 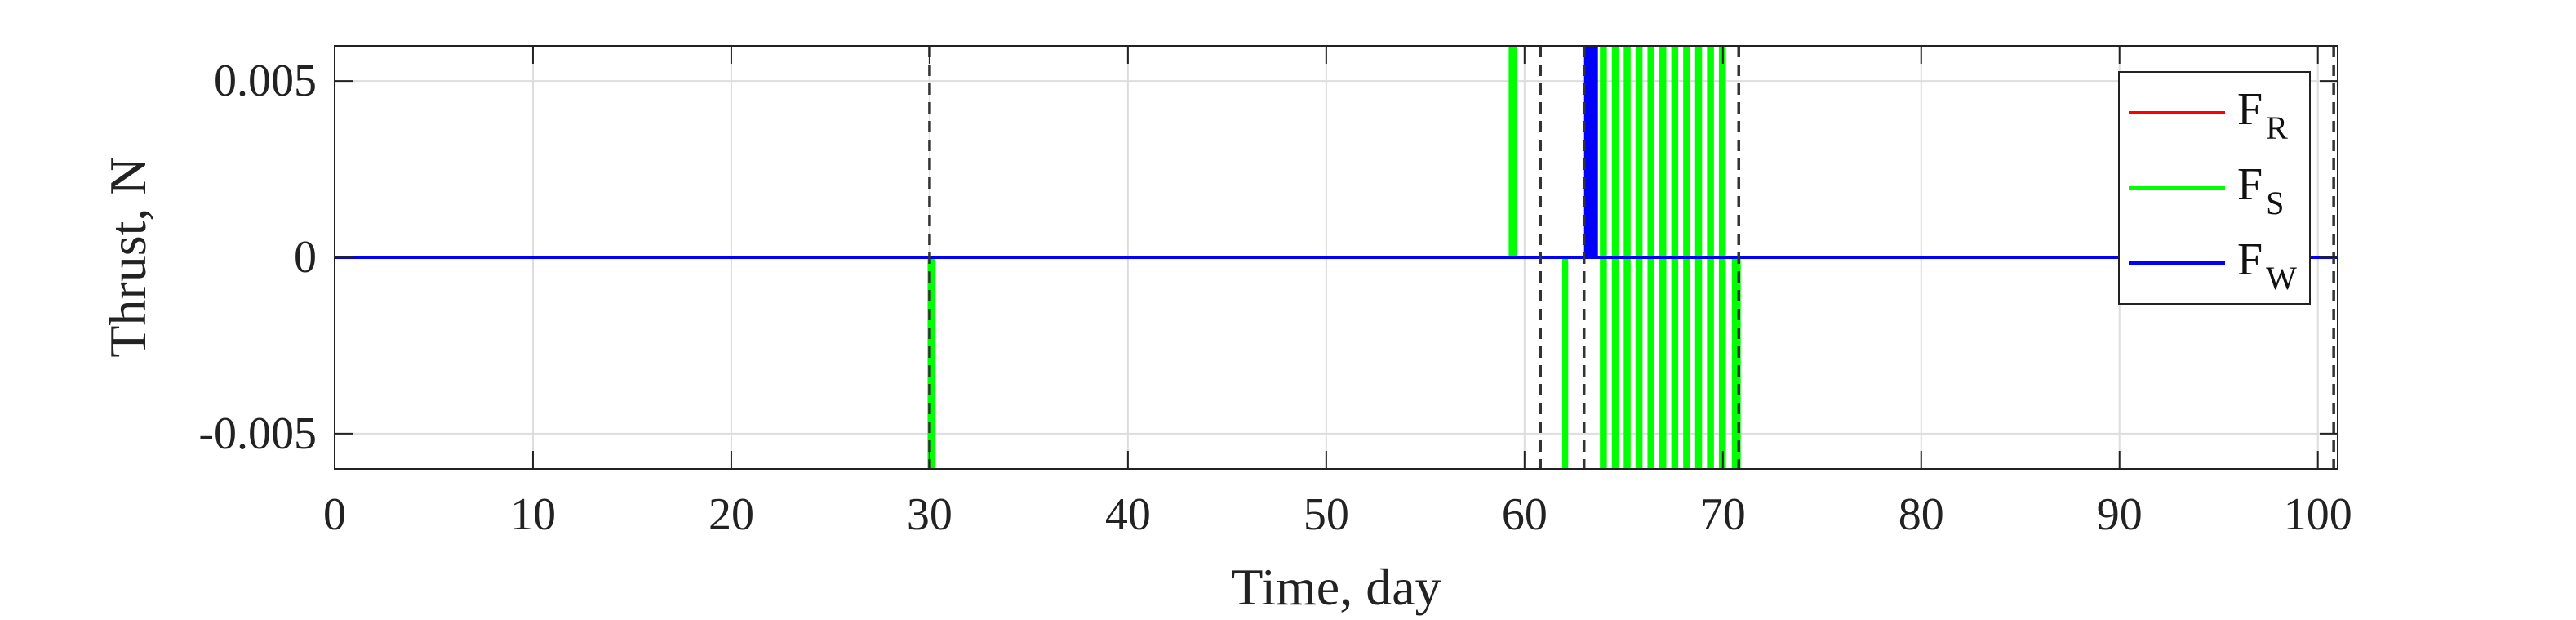 I want to click on x-tick-label: 10, so click(x=533, y=514).